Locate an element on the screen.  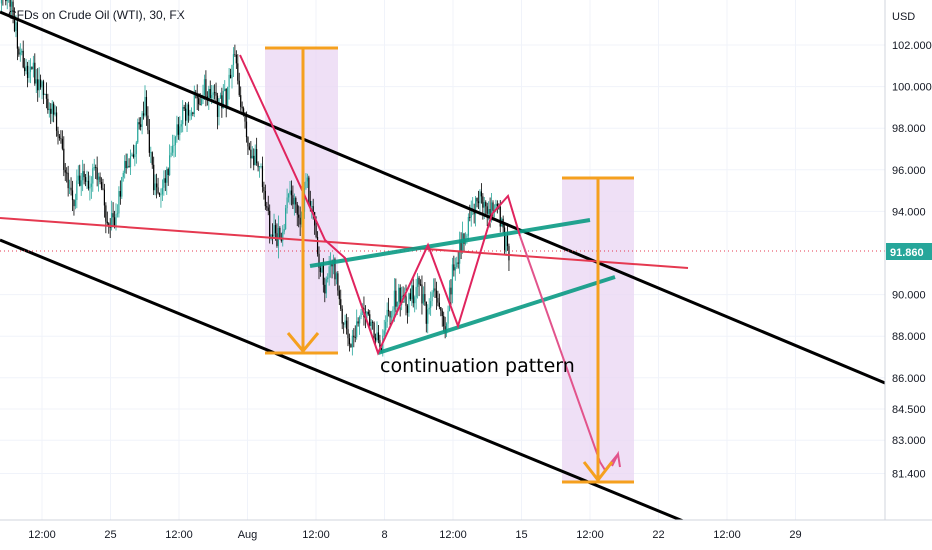
time-tick-label: Aug is located at coordinates (248, 535).